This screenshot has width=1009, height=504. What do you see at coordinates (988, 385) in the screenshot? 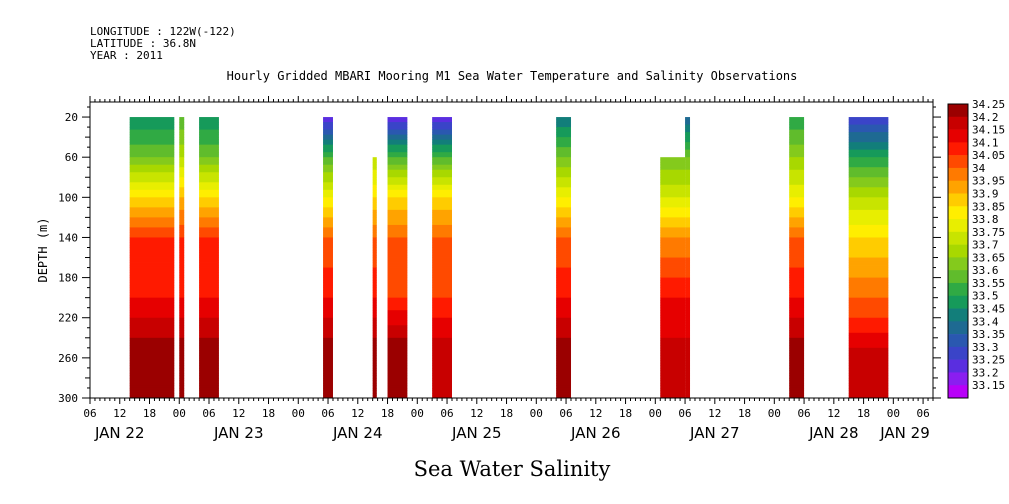
I see `colorbar-label: 33.15` at bounding box center [988, 385].